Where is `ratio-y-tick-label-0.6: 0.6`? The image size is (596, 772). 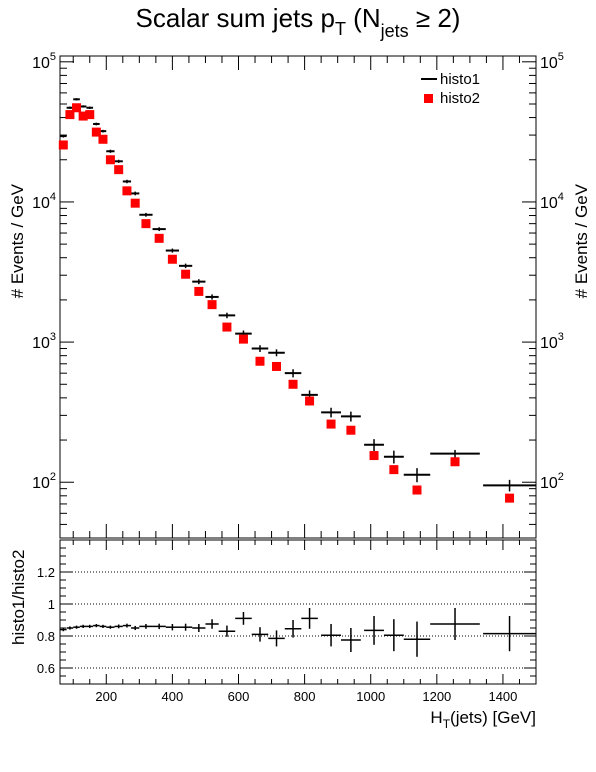 ratio-y-tick-label-0.6: 0.6 is located at coordinates (46, 668).